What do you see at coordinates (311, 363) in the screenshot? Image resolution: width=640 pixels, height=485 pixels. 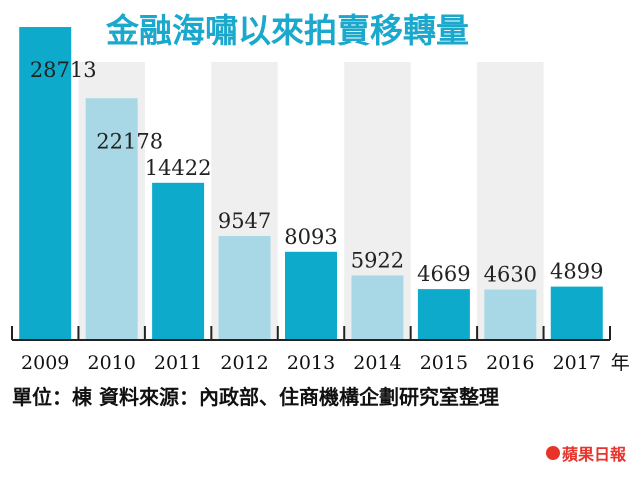 I see `x-tick-label-2013: 2013` at bounding box center [311, 363].